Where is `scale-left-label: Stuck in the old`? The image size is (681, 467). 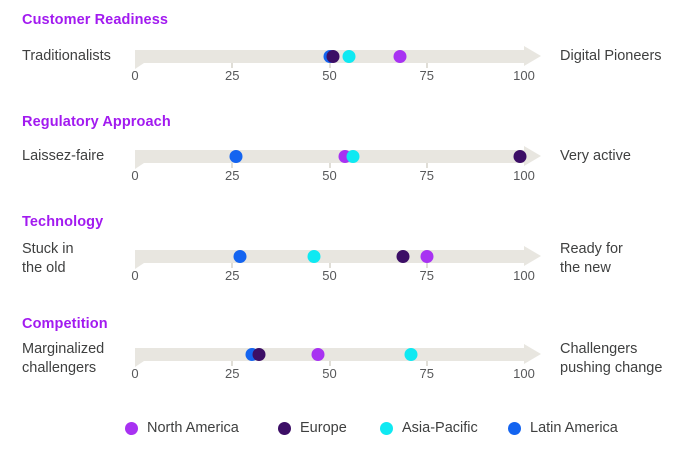 scale-left-label: Stuck in the old is located at coordinates (48, 258).